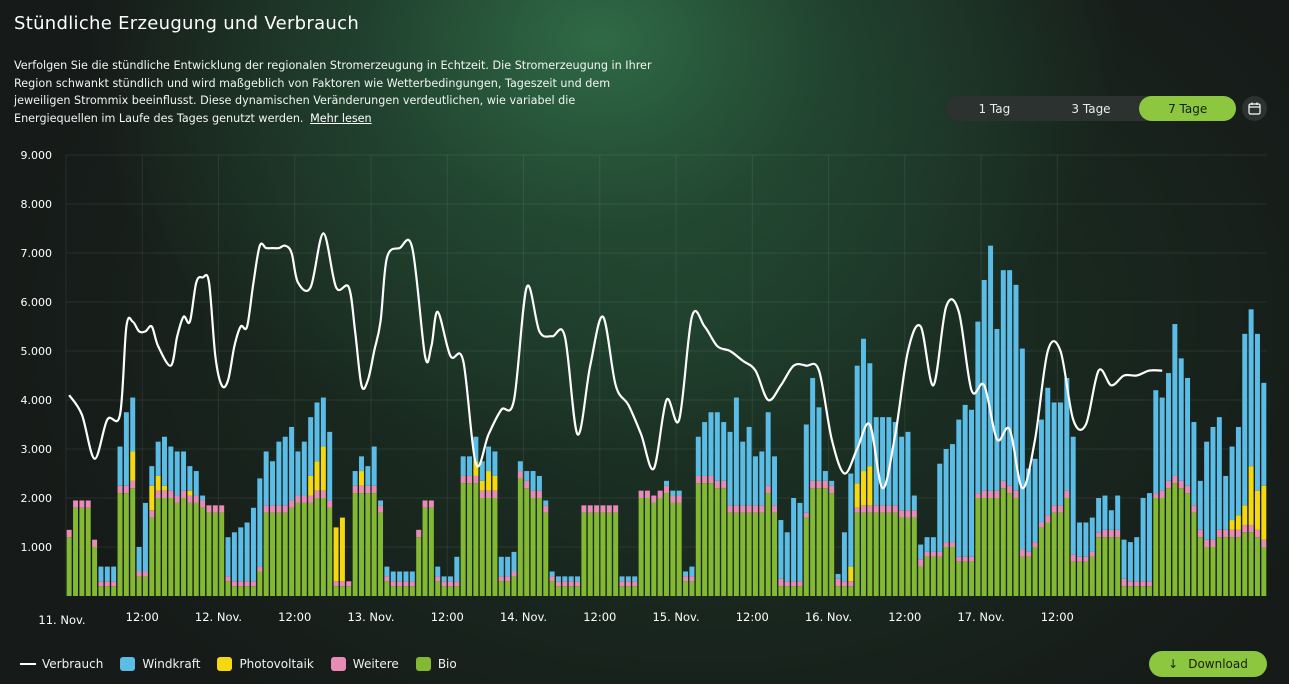 The height and width of the screenshot is (684, 1289). I want to click on time-range-selector: 1 Tag 3 Tage 7 Tage, so click(1091, 108).